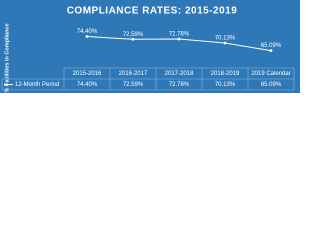 This screenshot has height=240, width=320. I want to click on data-label: 74.40%, so click(87, 32).